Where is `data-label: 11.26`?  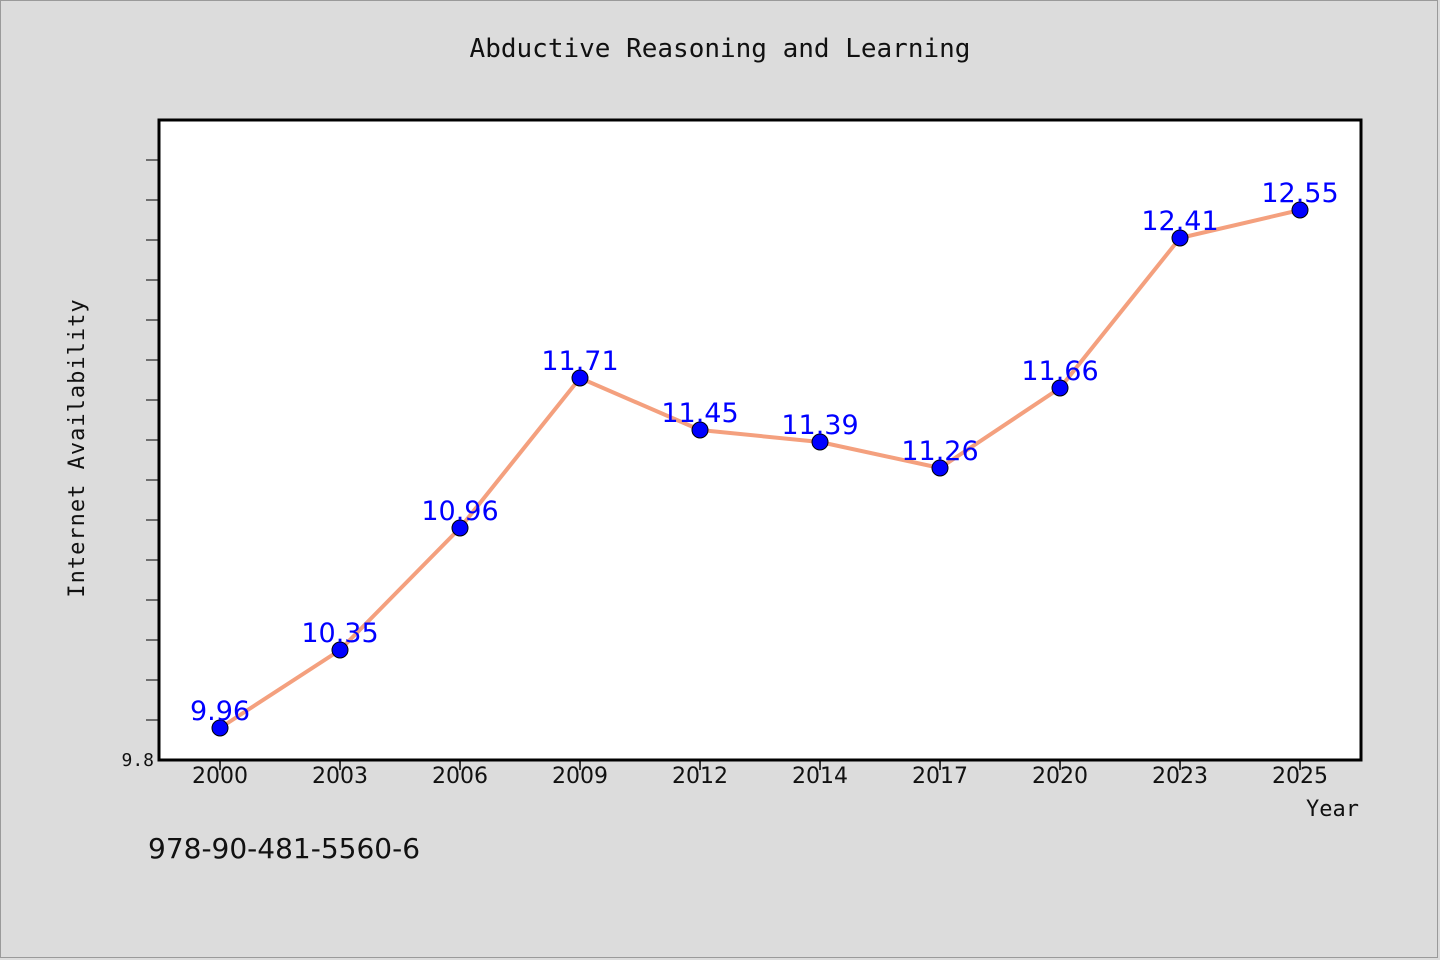 data-label: 11.26 is located at coordinates (939, 451).